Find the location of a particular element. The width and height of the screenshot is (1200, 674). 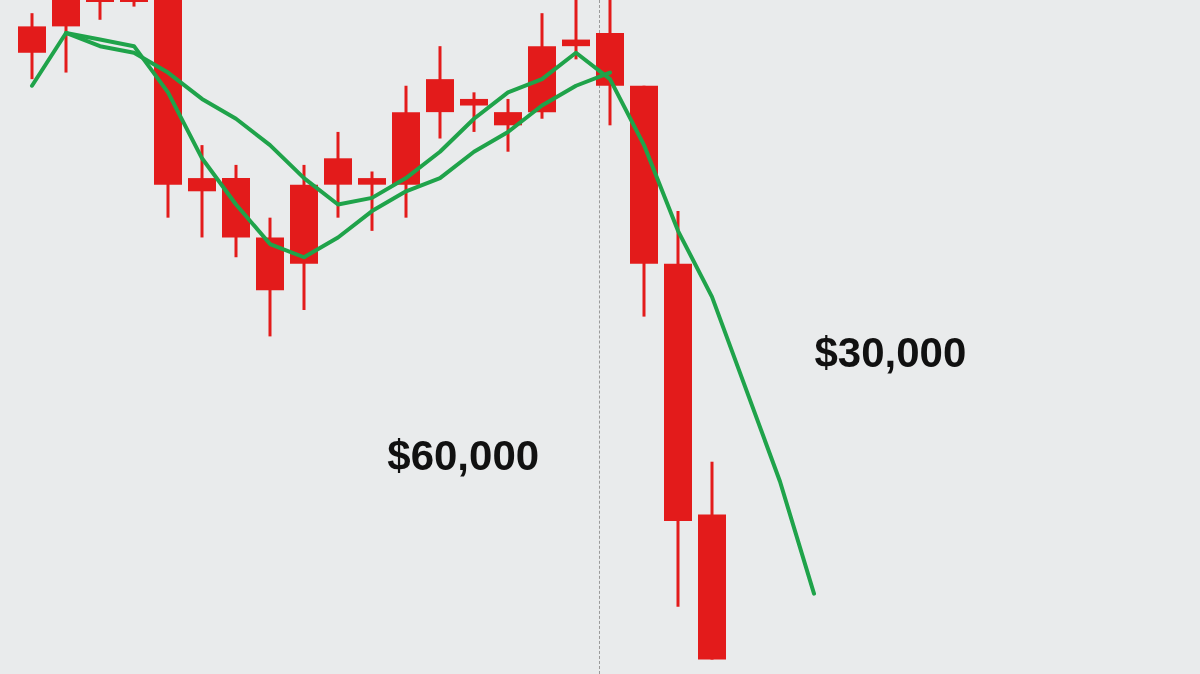

annotation: $60,000 is located at coordinates (463, 455).